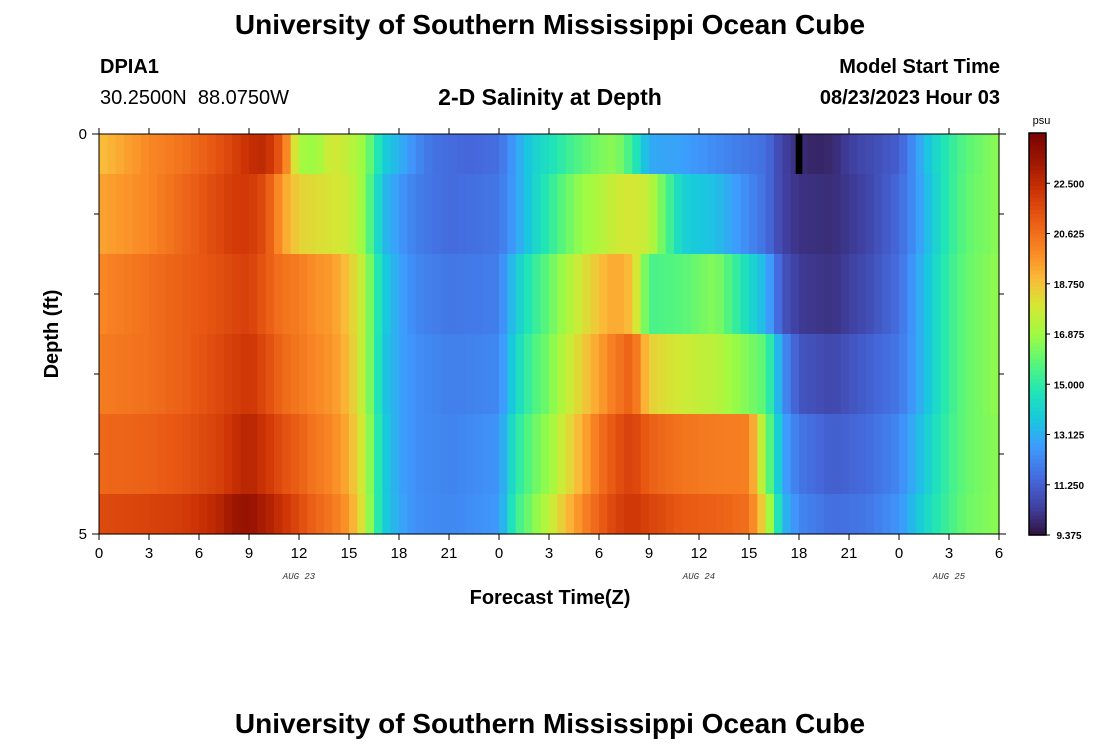 This screenshot has width=1100, height=750. What do you see at coordinates (649, 553) in the screenshot?
I see `x-tick-label: 9` at bounding box center [649, 553].